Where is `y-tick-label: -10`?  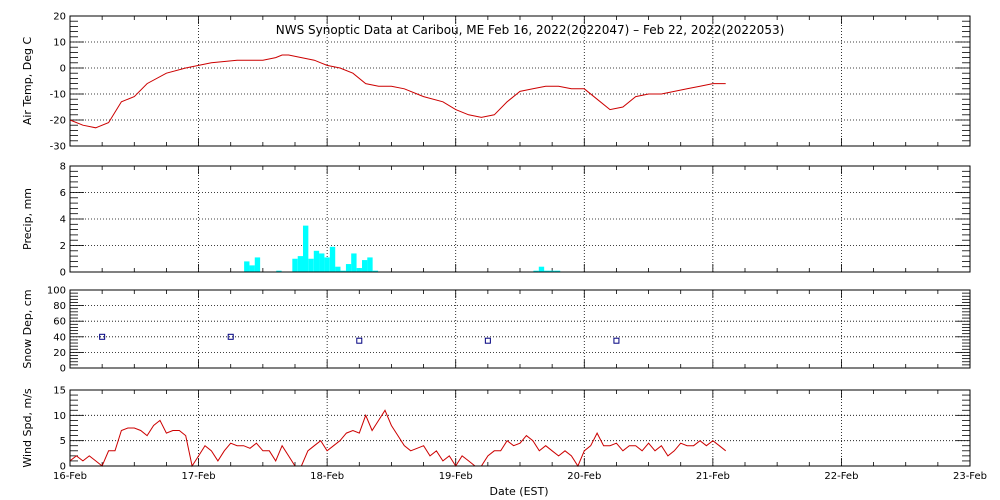 y-tick-label: -10 is located at coordinates (58, 95).